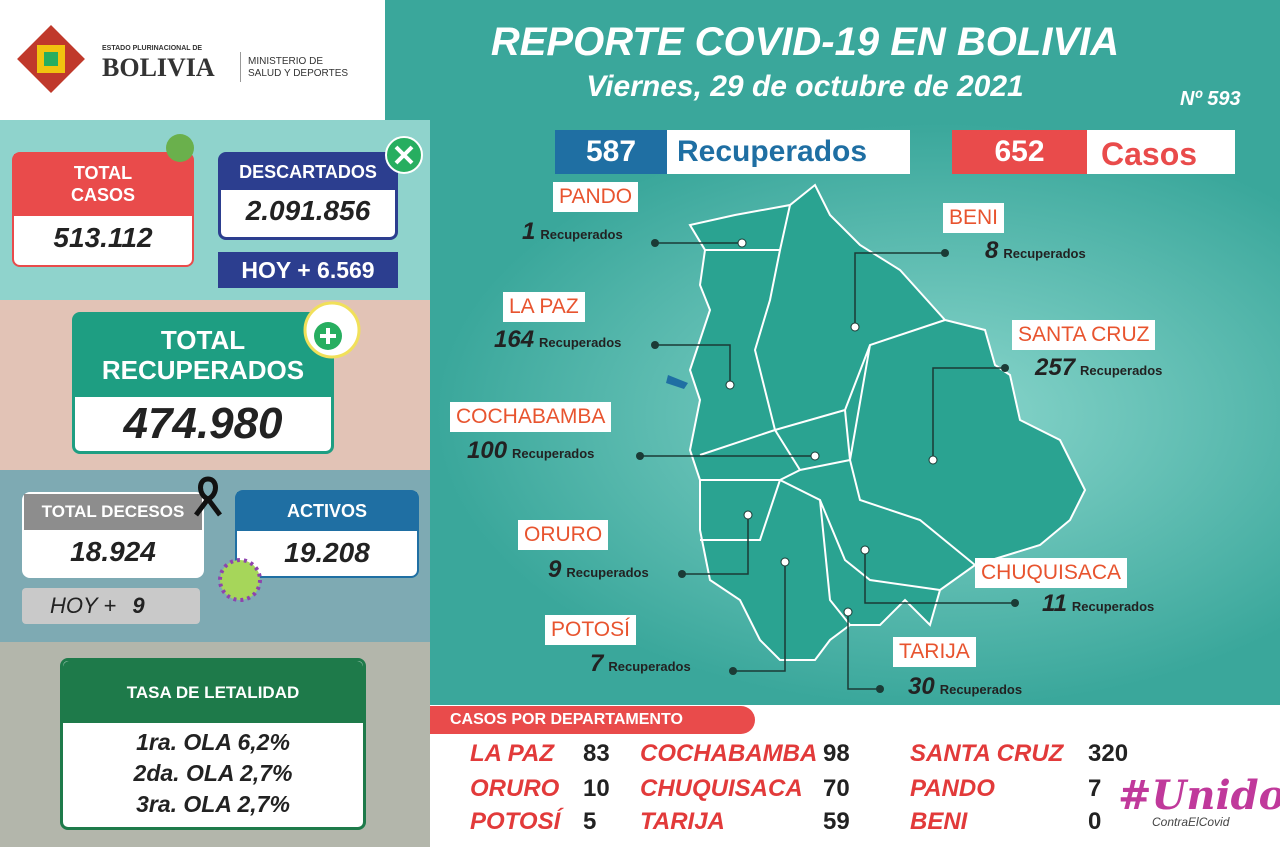  Describe the element at coordinates (965, 687) in the screenshot. I see `dept-value: 30 Recuperados` at that location.